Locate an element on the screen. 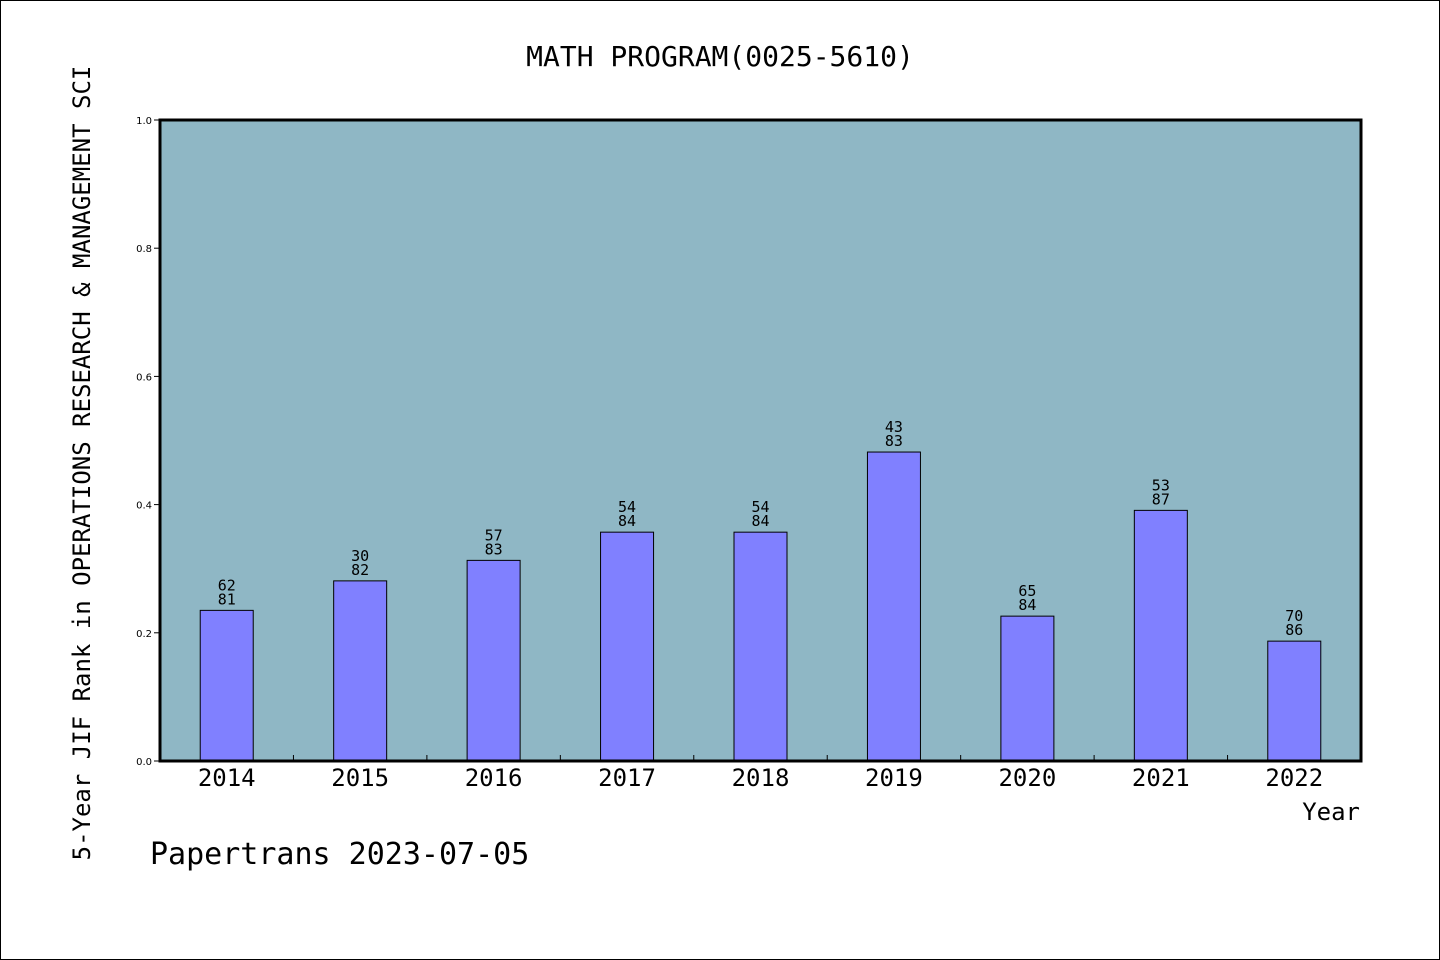 Image resolution: width=1440 pixels, height=960 pixels. bar-total-label: 81 is located at coordinates (227, 599).